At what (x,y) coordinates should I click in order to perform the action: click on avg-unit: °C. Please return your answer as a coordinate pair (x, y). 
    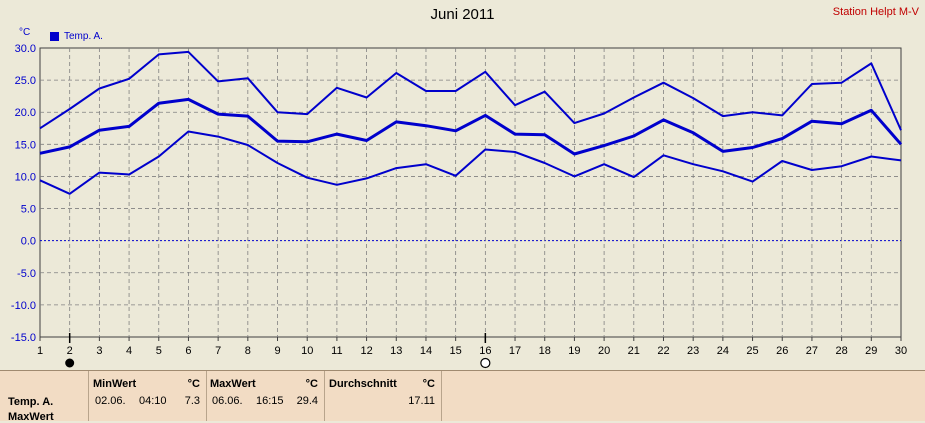
    Looking at the image, I should click on (428, 384).